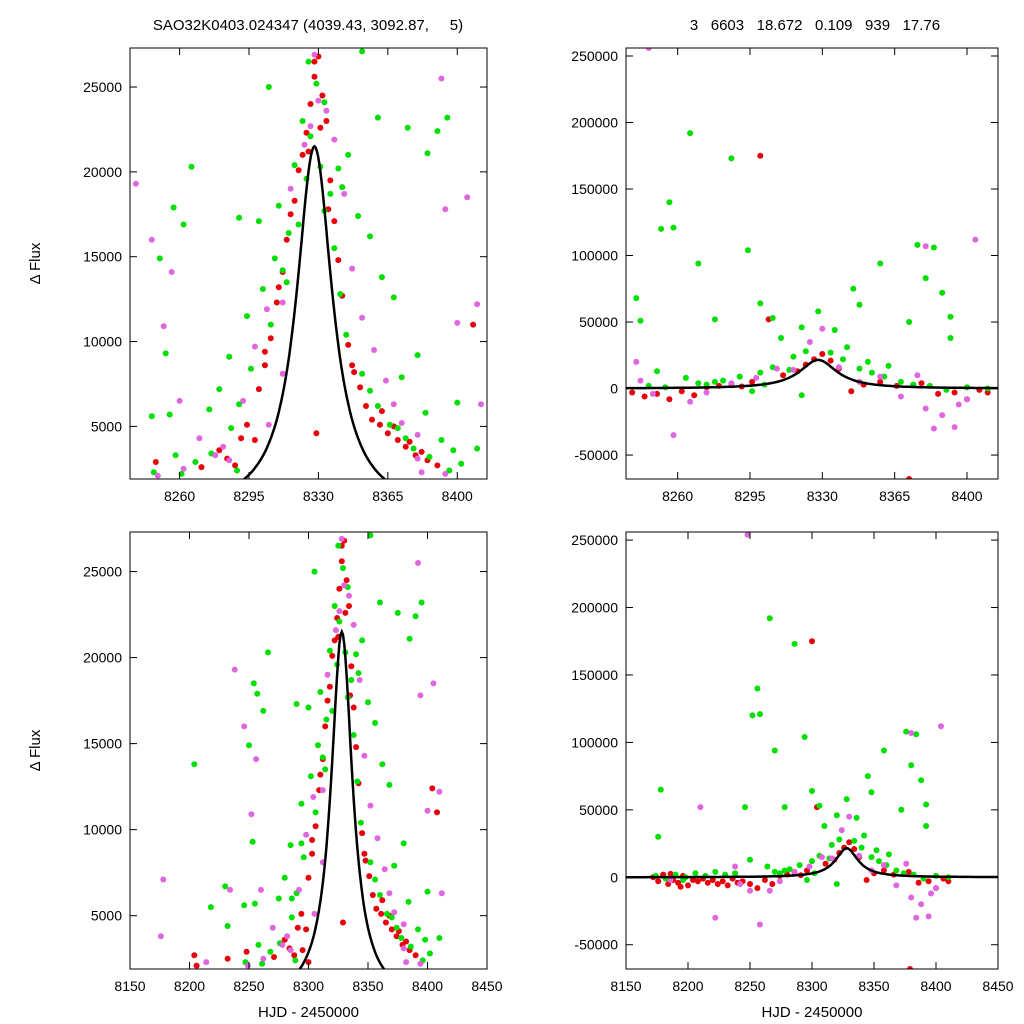  I want to click on x-tick-label: 8250, so click(248, 986).